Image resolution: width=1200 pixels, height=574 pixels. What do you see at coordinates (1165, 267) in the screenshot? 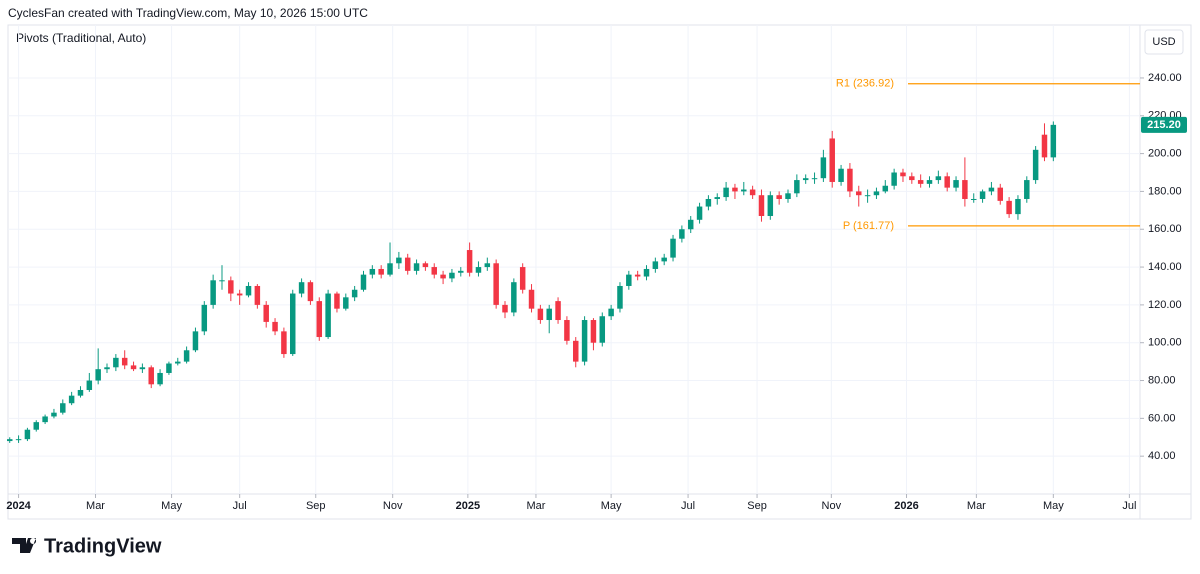
I see `y-tick-label: 140.00` at bounding box center [1165, 267].